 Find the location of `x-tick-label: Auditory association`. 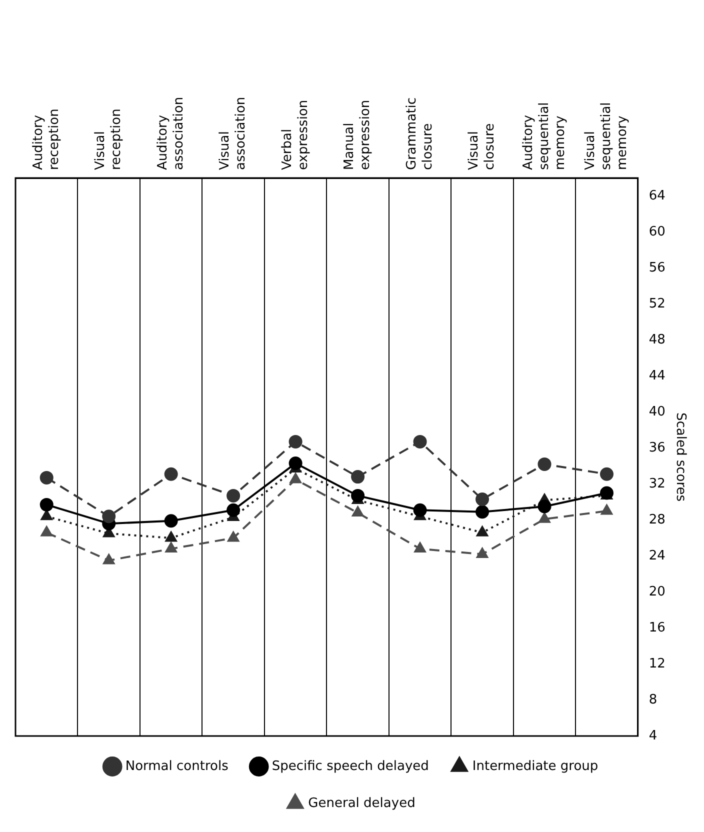

x-tick-label: Auditory association is located at coordinates (170, 133).